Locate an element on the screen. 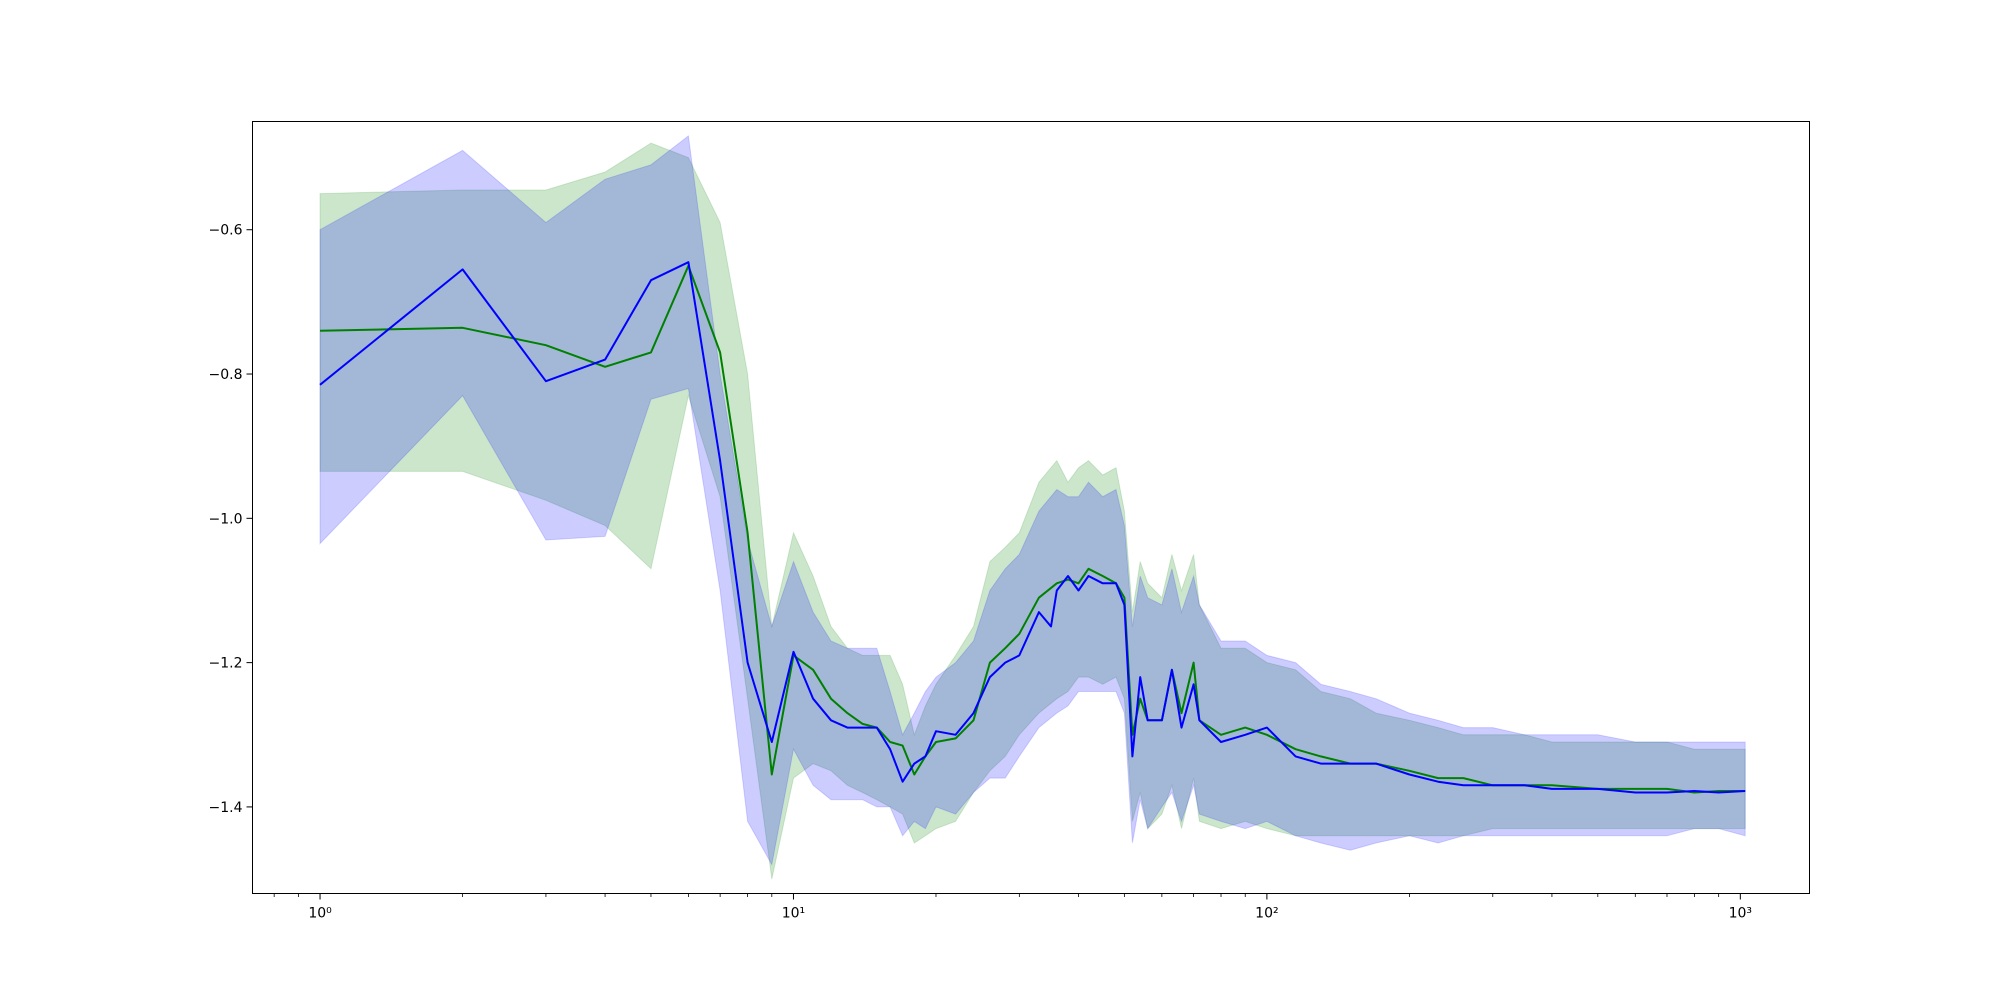  x-tick-label: 10² is located at coordinates (1266, 914).